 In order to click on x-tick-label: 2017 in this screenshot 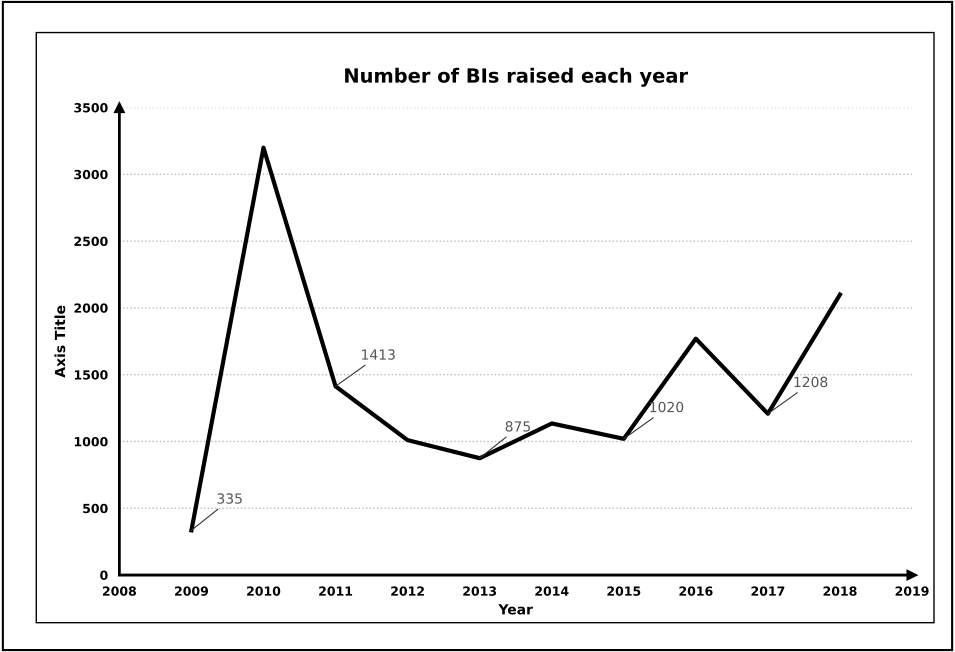, I will do `click(768, 591)`.